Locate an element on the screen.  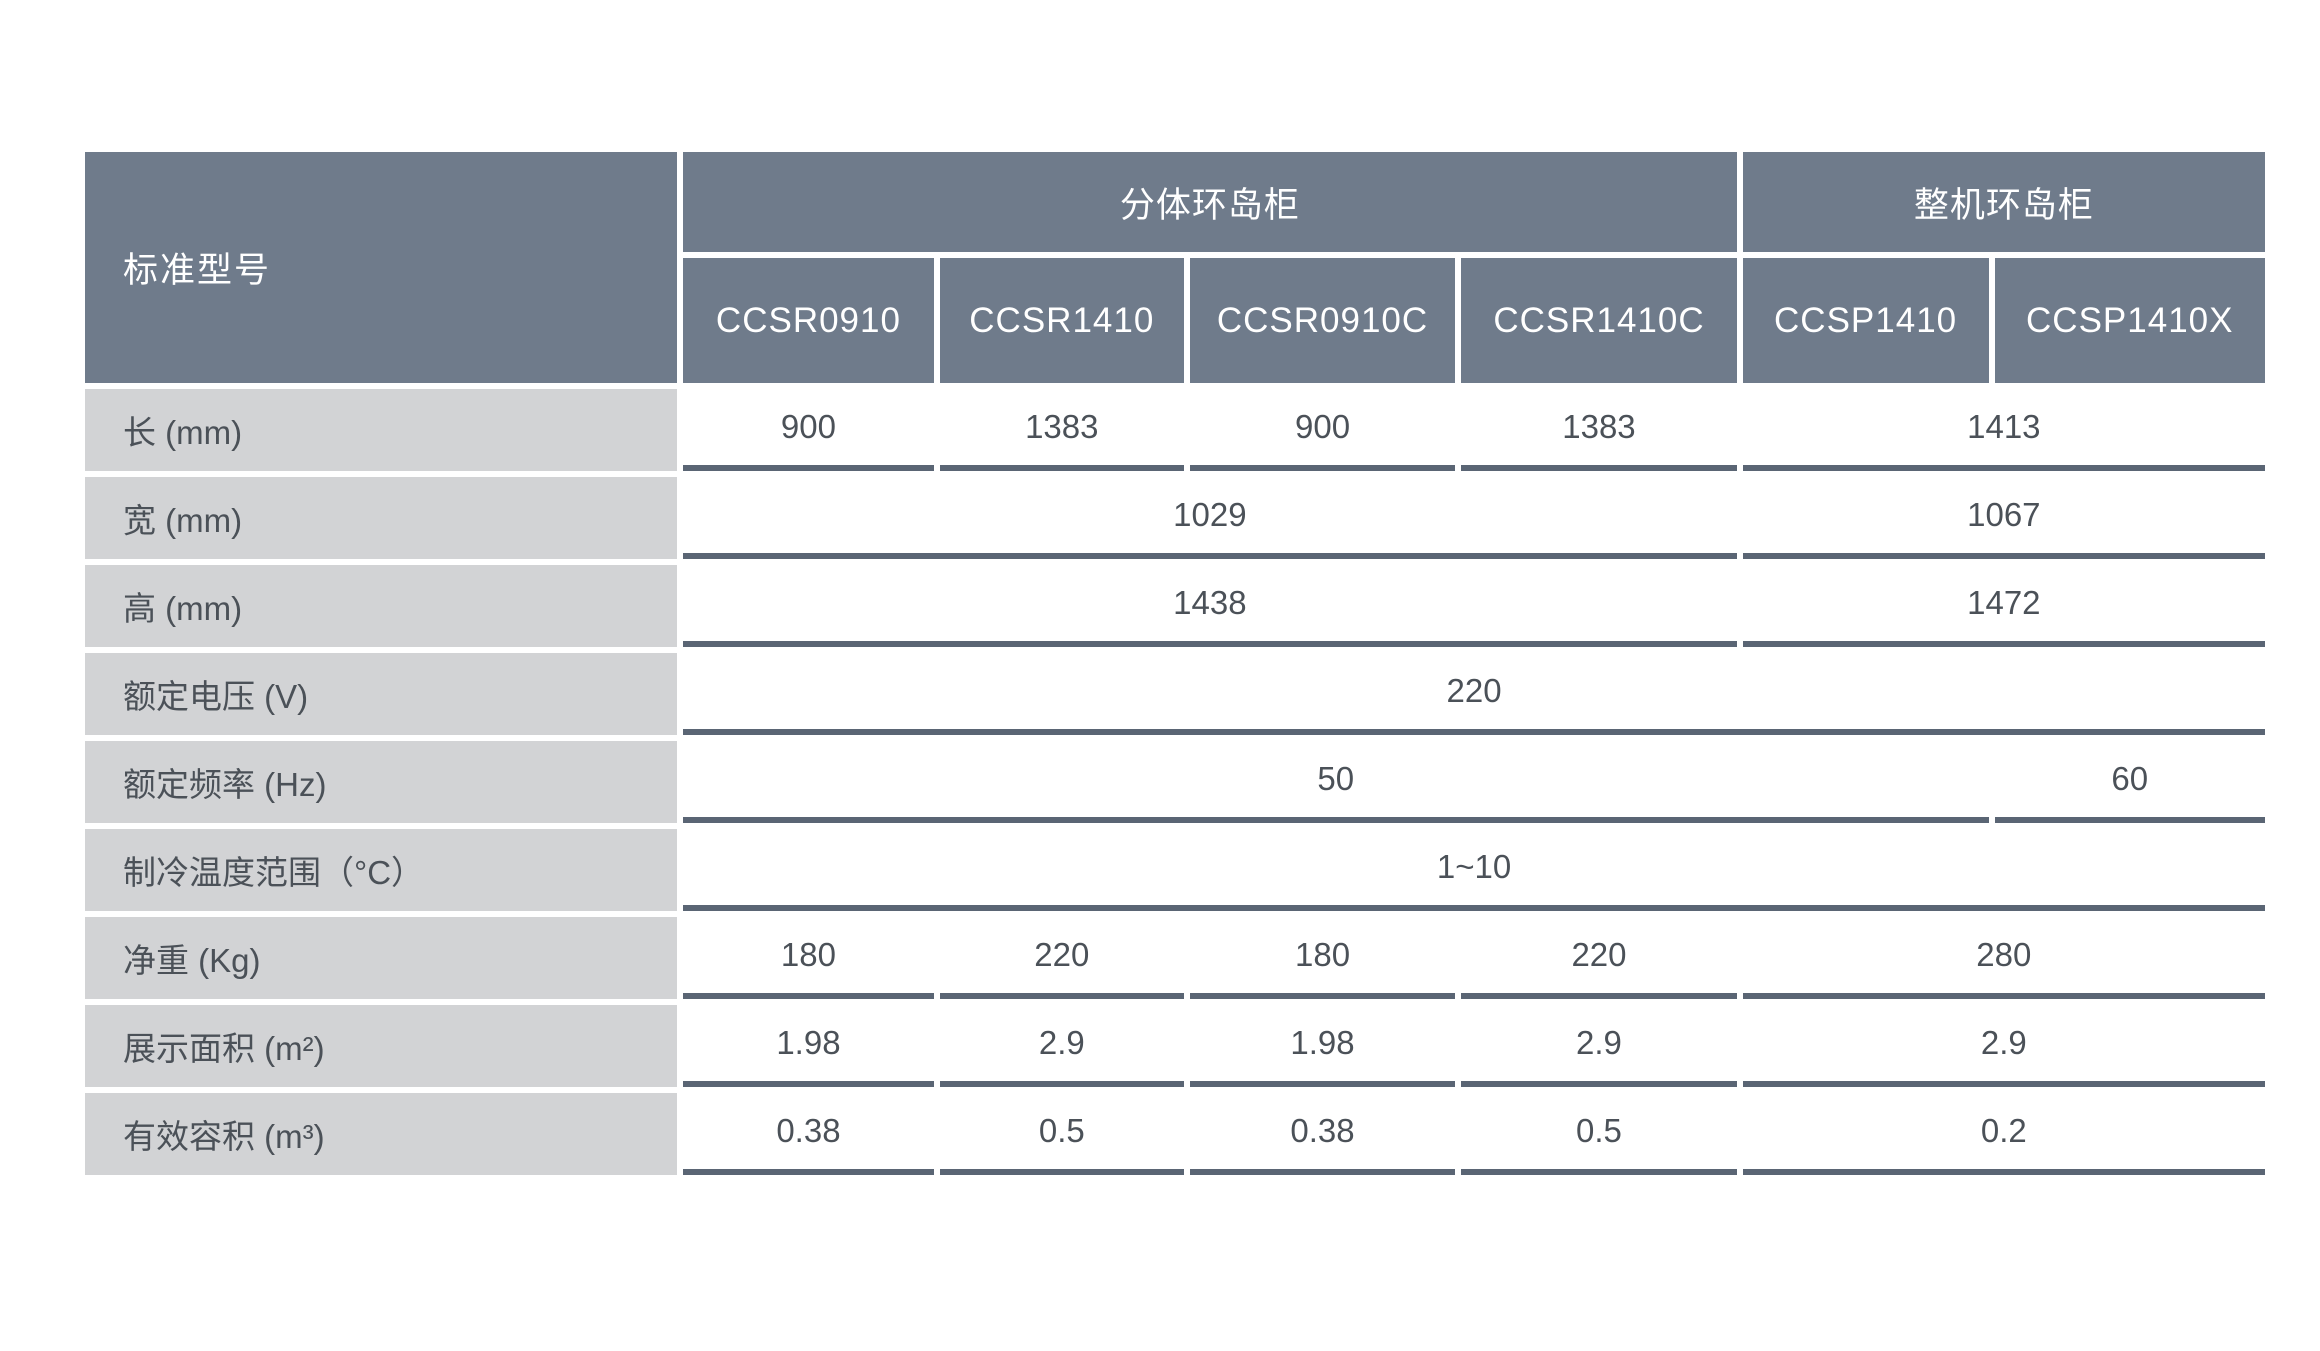
value-cell: 280 is located at coordinates (2003, 958).